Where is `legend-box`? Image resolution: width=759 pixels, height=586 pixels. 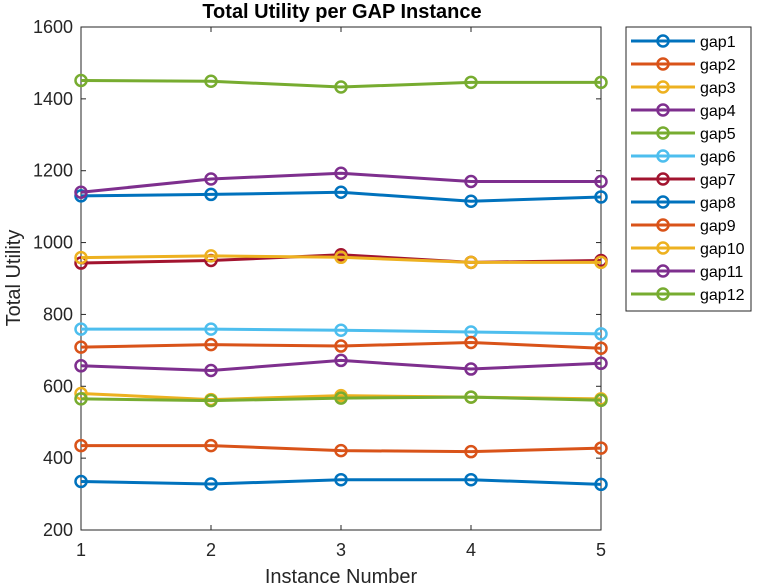
legend-box is located at coordinates (688, 169).